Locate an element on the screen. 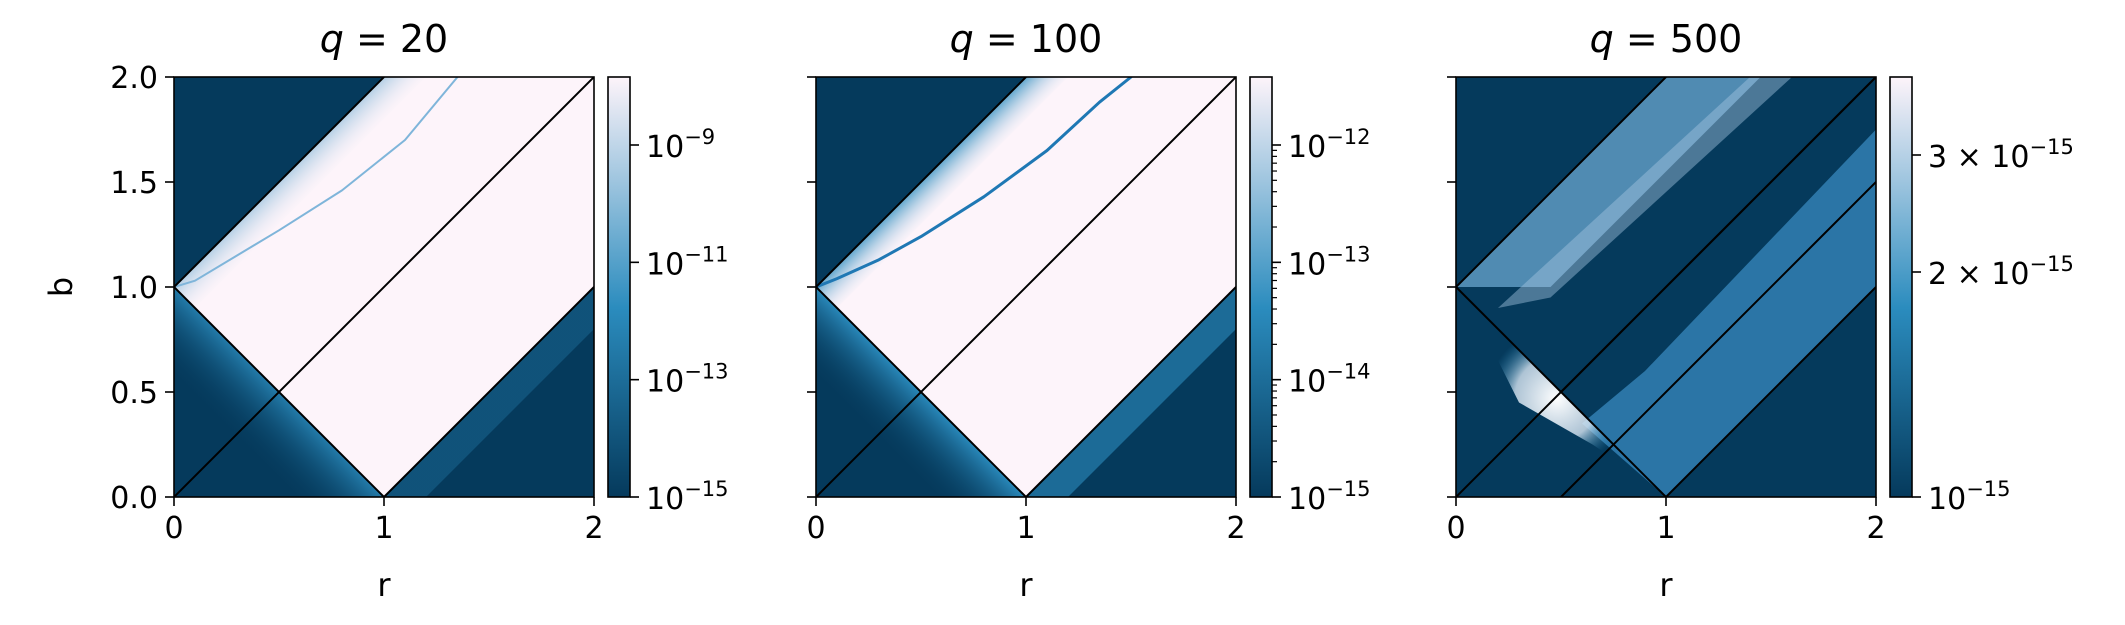 Image resolution: width=2125 pixels, height=625 pixels. y-tick-label: 0.0 is located at coordinates (134, 498).